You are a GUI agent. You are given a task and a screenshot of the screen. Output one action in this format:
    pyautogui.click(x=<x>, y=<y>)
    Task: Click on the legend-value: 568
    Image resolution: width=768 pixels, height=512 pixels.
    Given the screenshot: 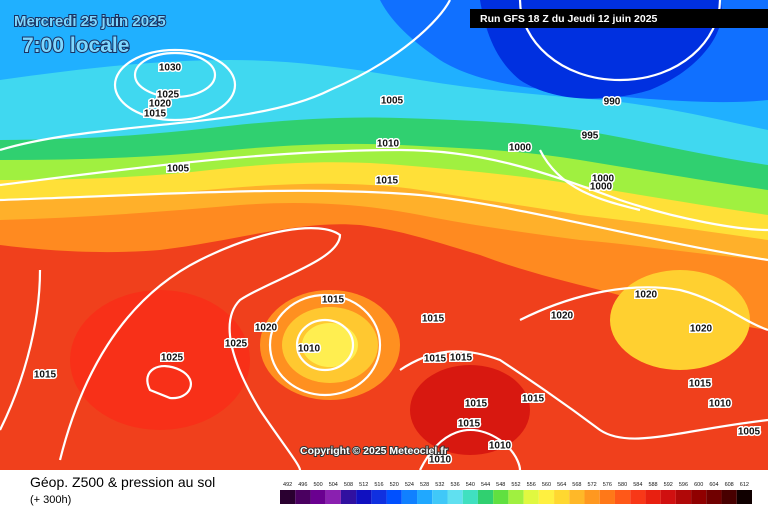 What is the action you would take?
    pyautogui.click(x=576, y=485)
    